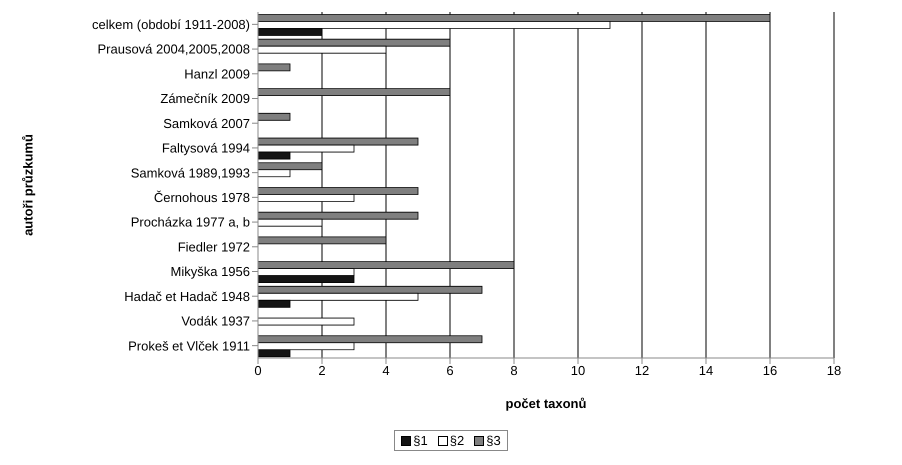 Image resolution: width=902 pixels, height=465 pixels. What do you see at coordinates (214, 246) in the screenshot?
I see `y-tick-label: Fiedler 1972` at bounding box center [214, 246].